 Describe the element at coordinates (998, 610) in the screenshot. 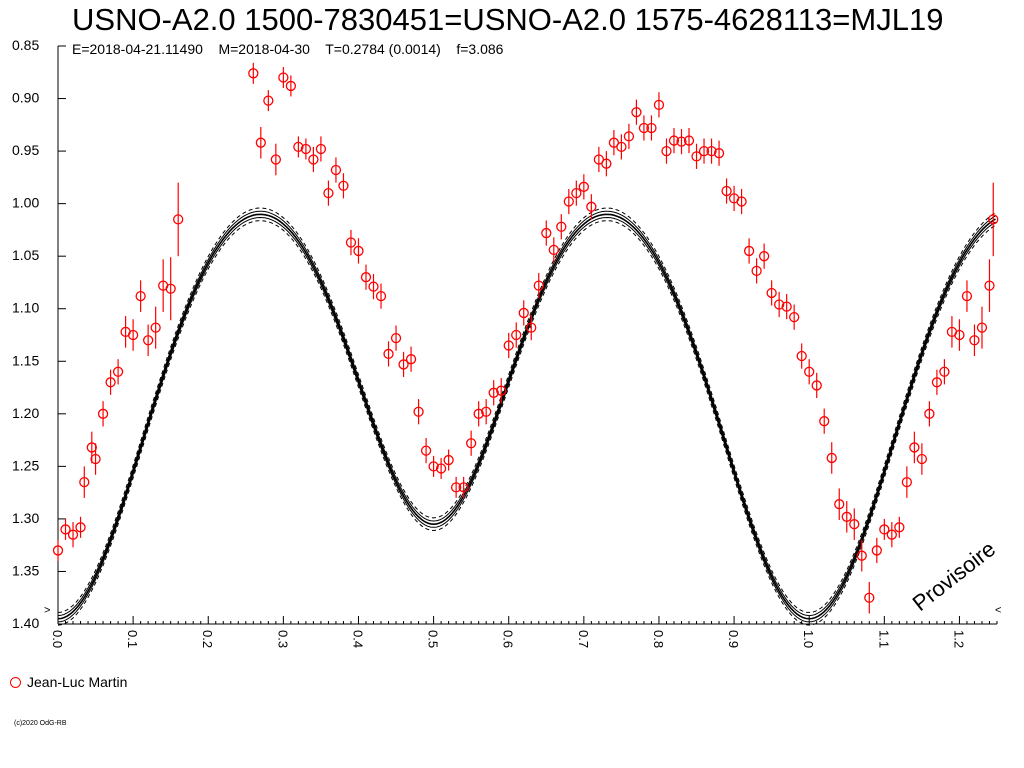

I see `right-marker: <` at that location.